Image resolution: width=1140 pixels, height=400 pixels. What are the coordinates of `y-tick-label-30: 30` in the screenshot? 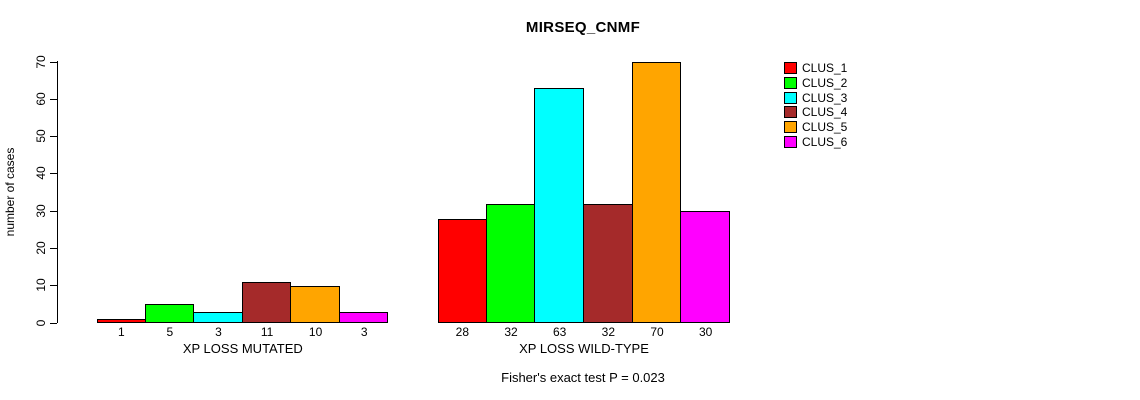 It's located at (41, 210).